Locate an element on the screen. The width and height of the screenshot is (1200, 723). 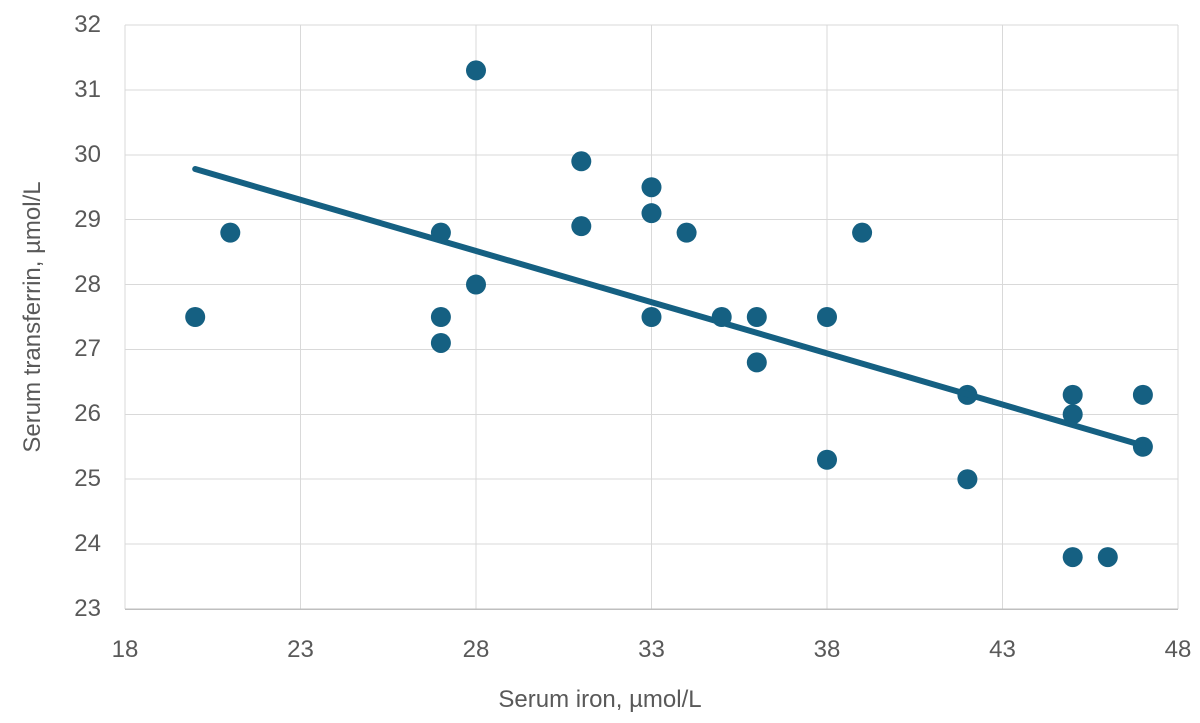
x-tick-label: 38 is located at coordinates (827, 649).